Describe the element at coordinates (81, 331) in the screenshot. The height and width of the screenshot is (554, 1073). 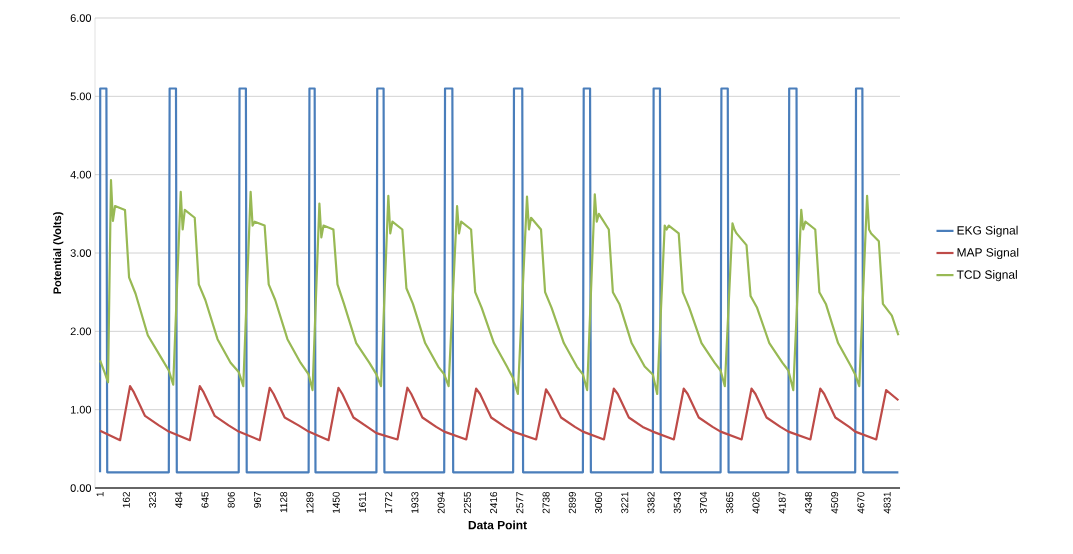
I see `y-tick-label: 2.00` at that location.